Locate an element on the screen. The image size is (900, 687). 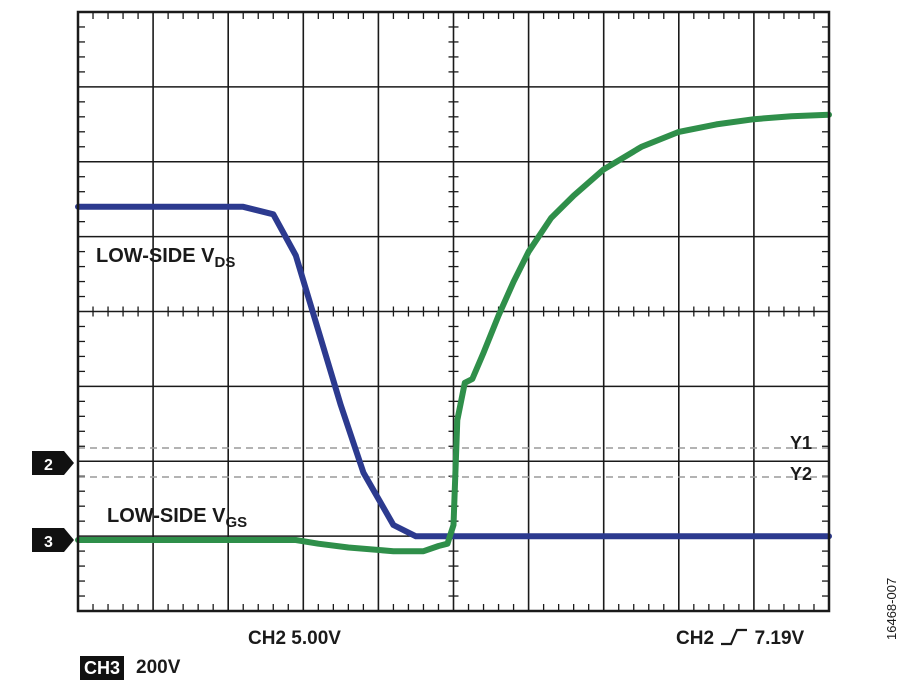
ch3-marker-arrow is located at coordinates (53, 540).